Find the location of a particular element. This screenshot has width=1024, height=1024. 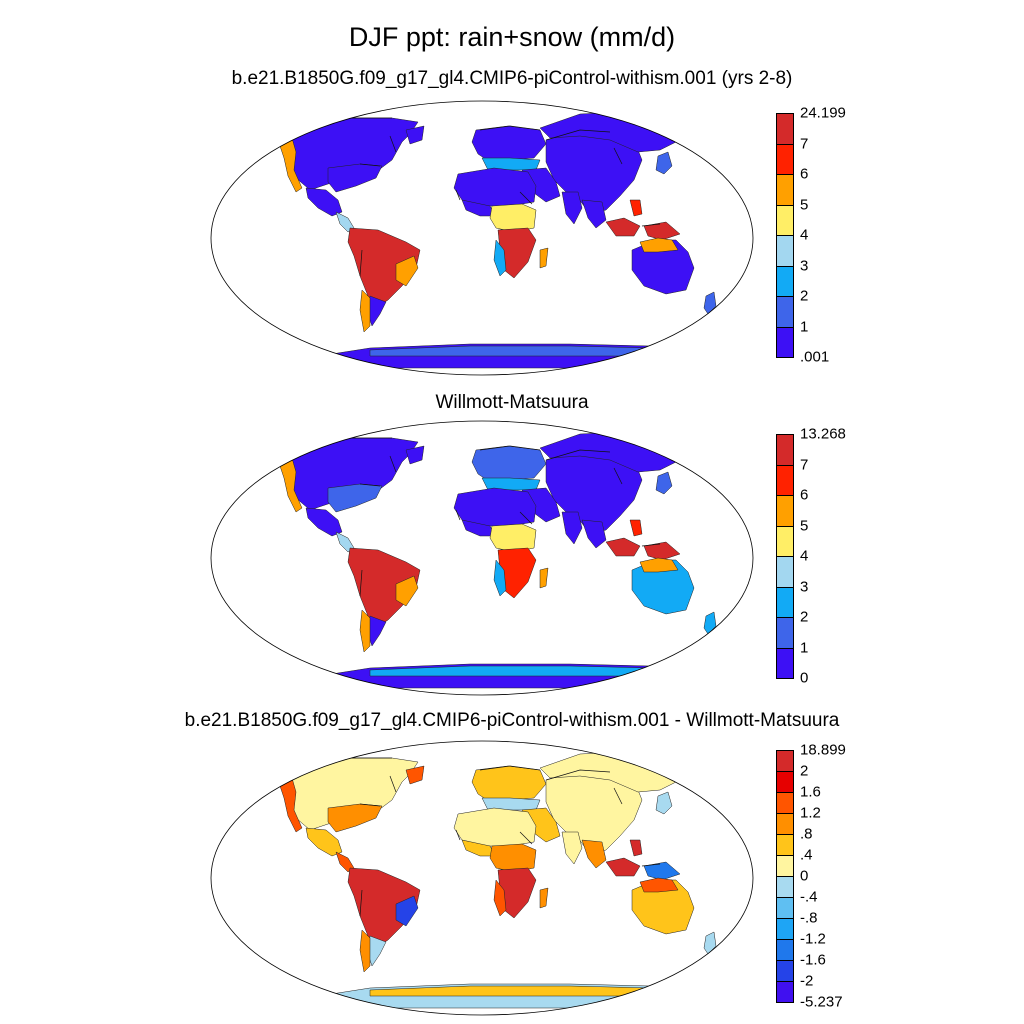

panel-2-land-regions is located at coordinates (497, 560).